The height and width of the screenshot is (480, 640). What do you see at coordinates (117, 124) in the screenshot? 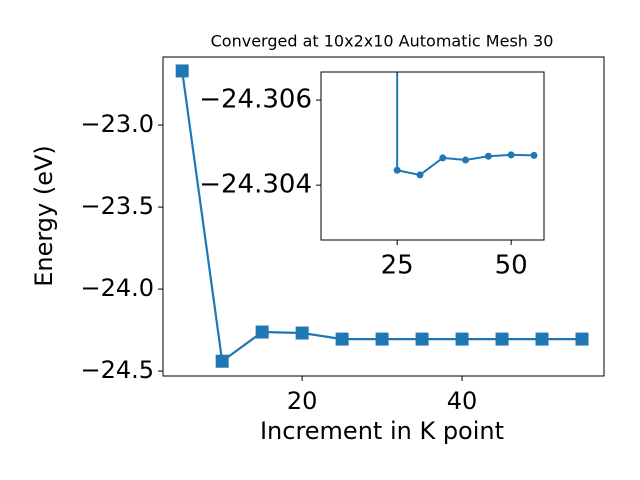
I see `y-tick-label: −23.0` at bounding box center [117, 124].